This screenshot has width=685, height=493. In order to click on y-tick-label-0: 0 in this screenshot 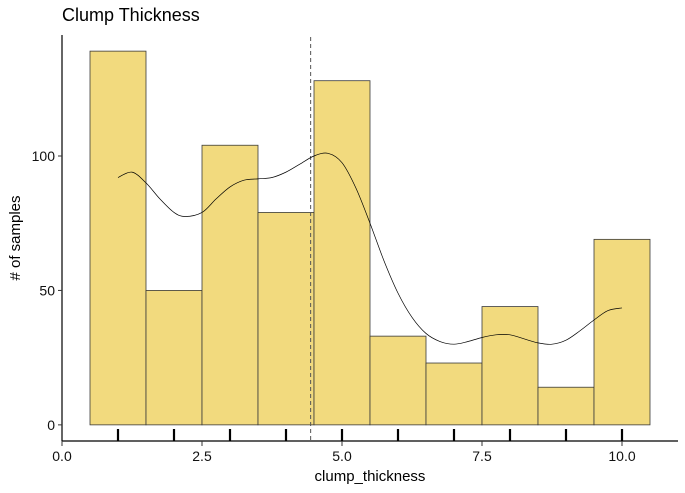, I will do `click(51, 425)`.